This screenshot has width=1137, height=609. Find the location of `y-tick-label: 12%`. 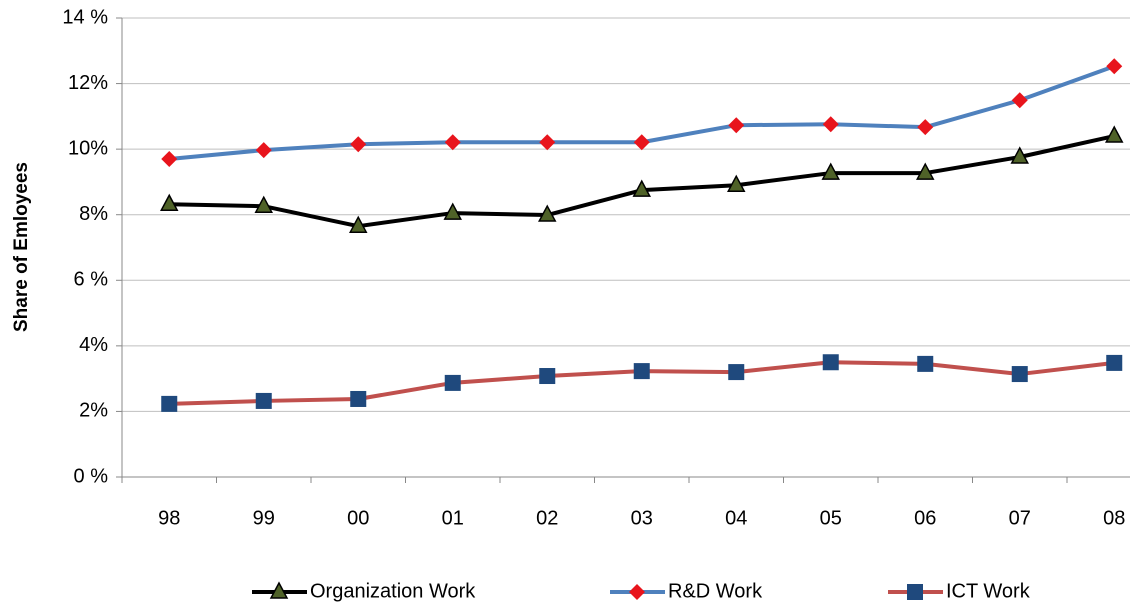

y-tick-label: 12% is located at coordinates (88, 83).